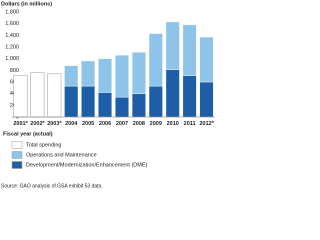 The width and height of the screenshot is (320, 240). I want to click on x-tick-label: 2010, so click(173, 124).